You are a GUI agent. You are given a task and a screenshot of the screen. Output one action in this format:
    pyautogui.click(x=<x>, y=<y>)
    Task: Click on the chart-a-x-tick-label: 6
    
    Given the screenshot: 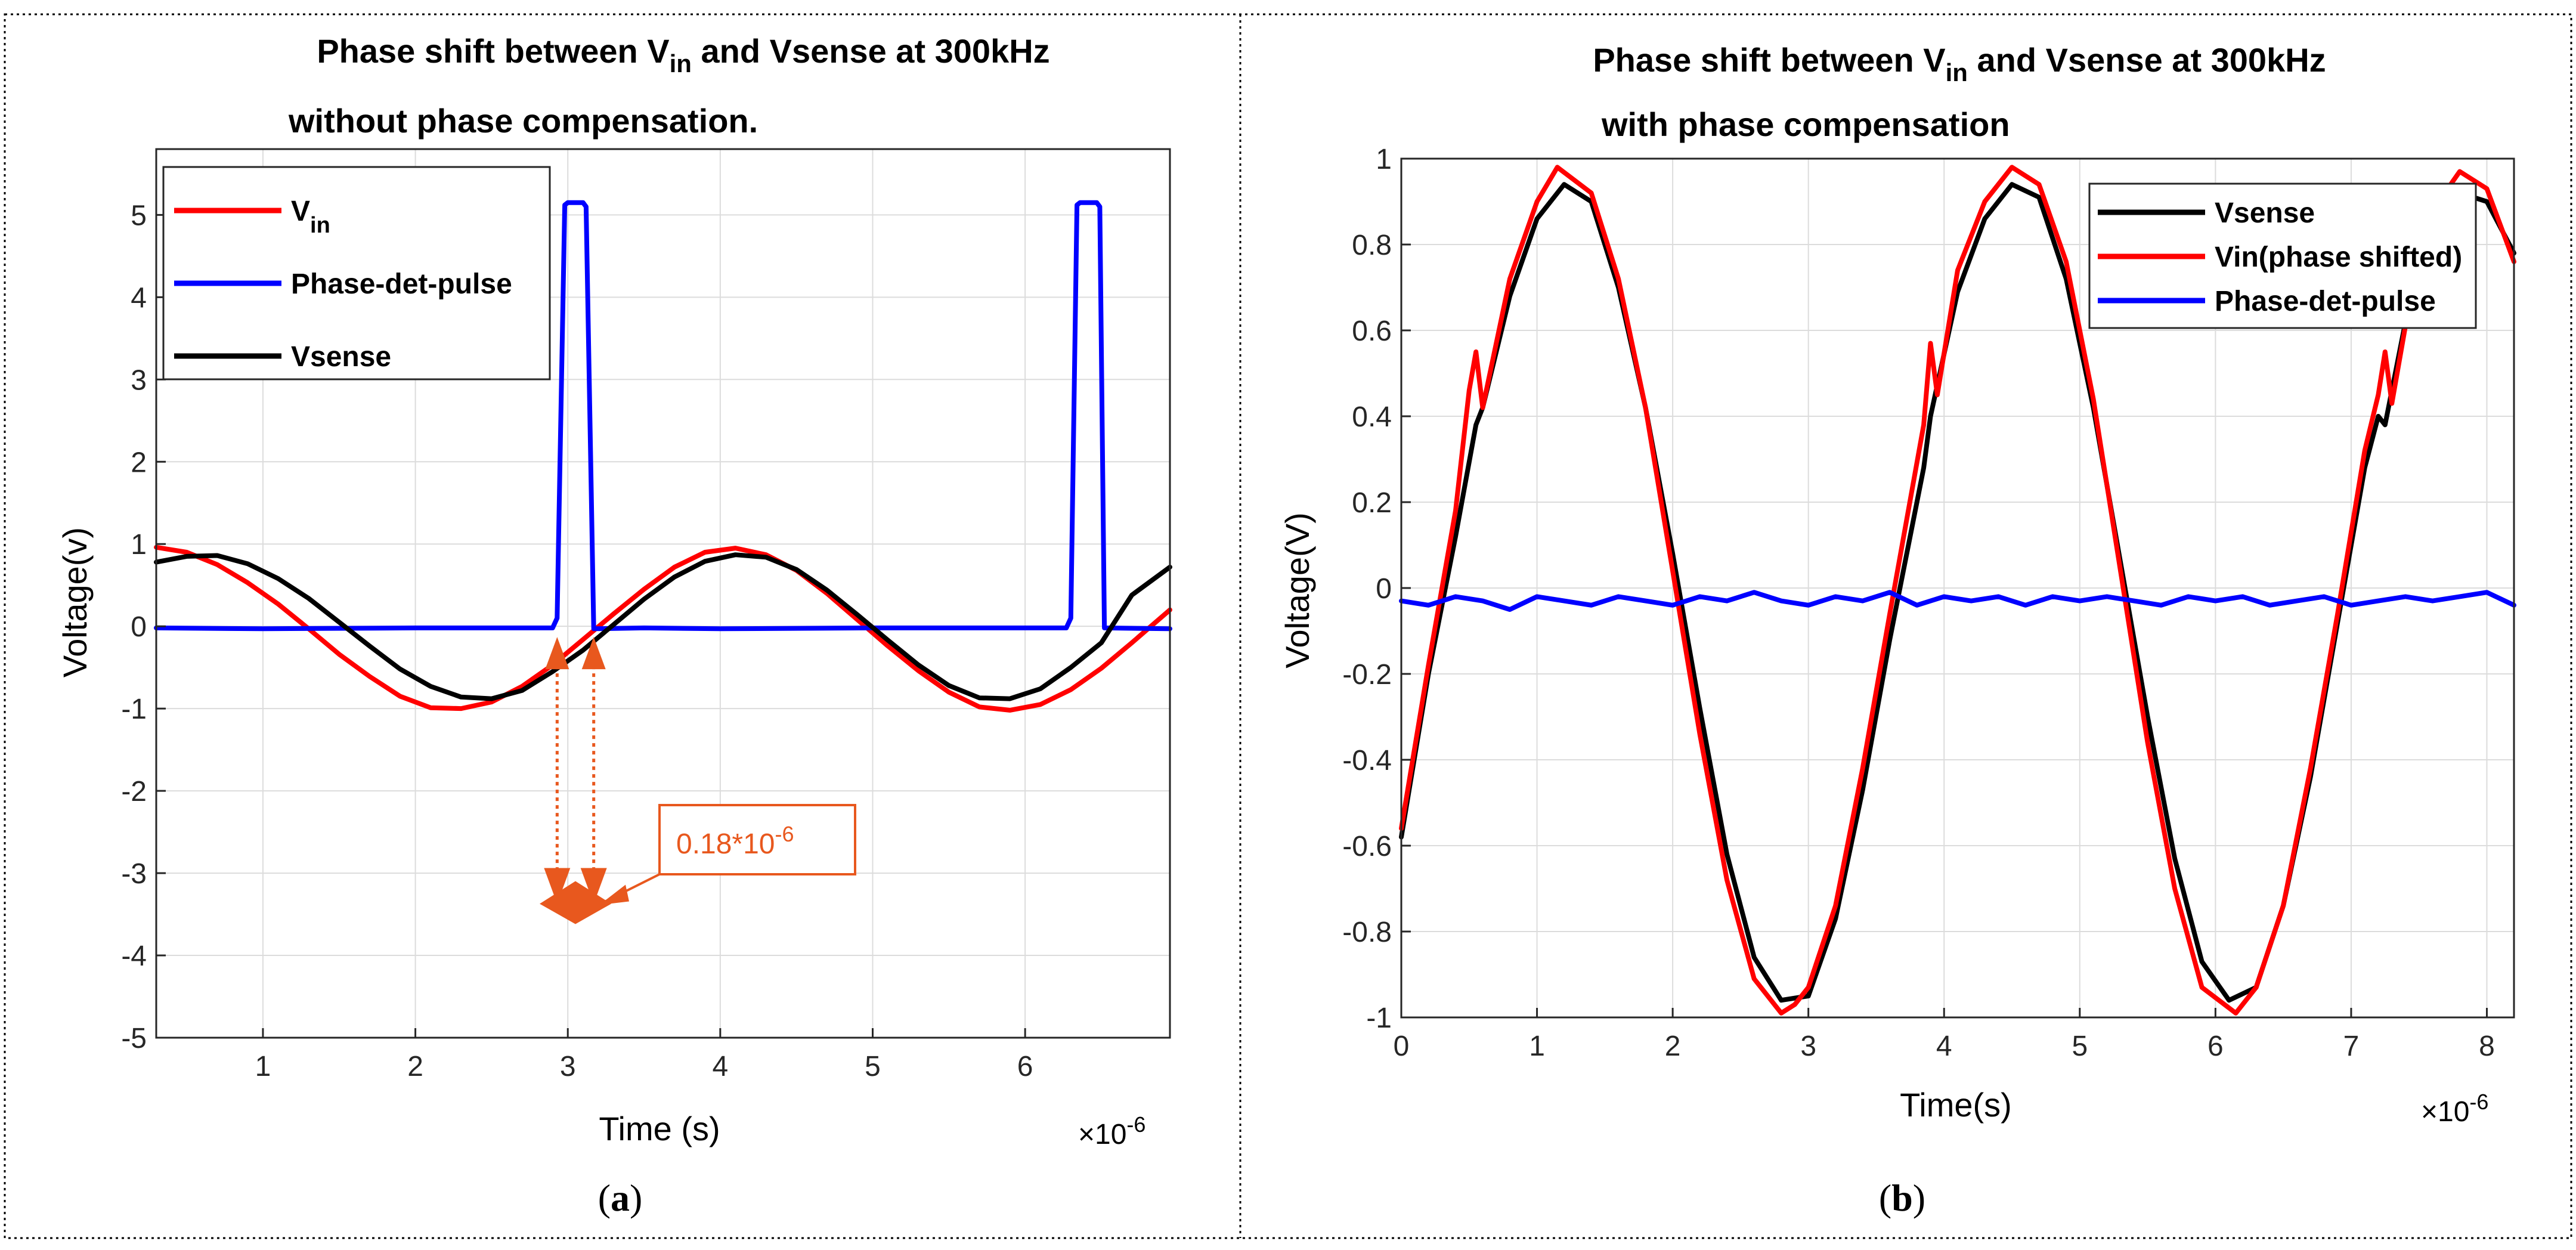 What is the action you would take?
    pyautogui.click(x=1025, y=1066)
    